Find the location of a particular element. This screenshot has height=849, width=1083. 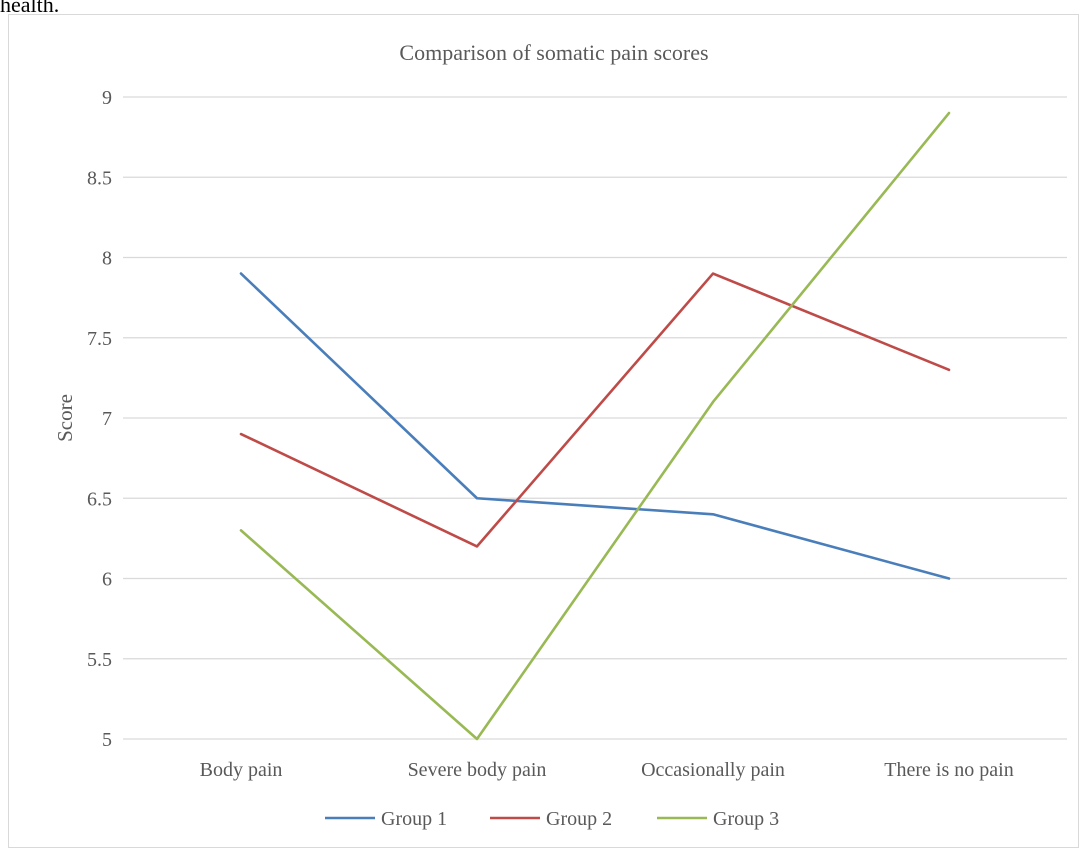

legend: Group 1 Group 2 Group 3 is located at coordinates (552, 819).